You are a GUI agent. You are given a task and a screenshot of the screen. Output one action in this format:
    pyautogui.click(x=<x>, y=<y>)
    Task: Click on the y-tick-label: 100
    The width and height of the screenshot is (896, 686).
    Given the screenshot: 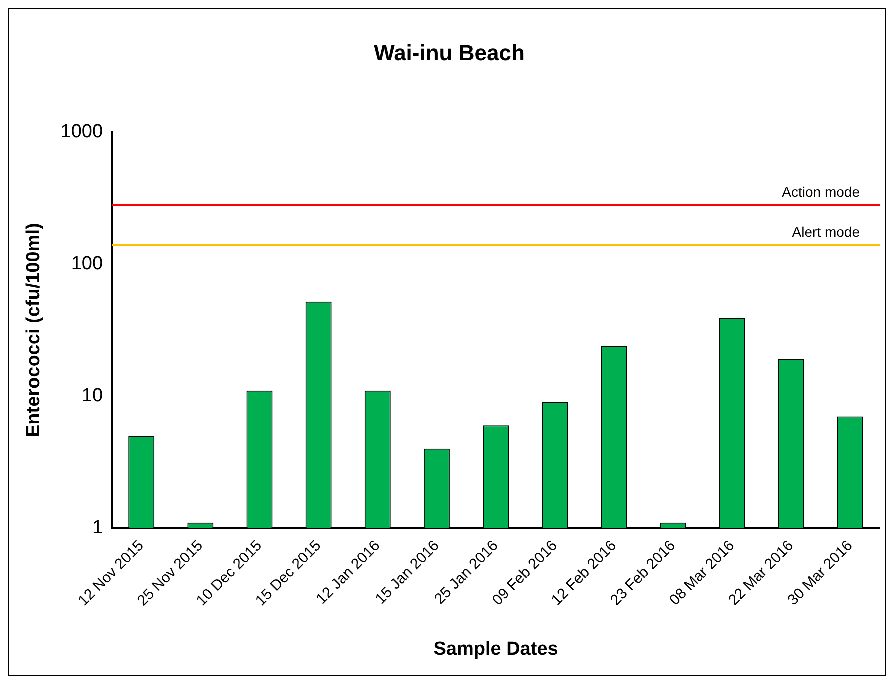 What is the action you would take?
    pyautogui.click(x=87, y=264)
    